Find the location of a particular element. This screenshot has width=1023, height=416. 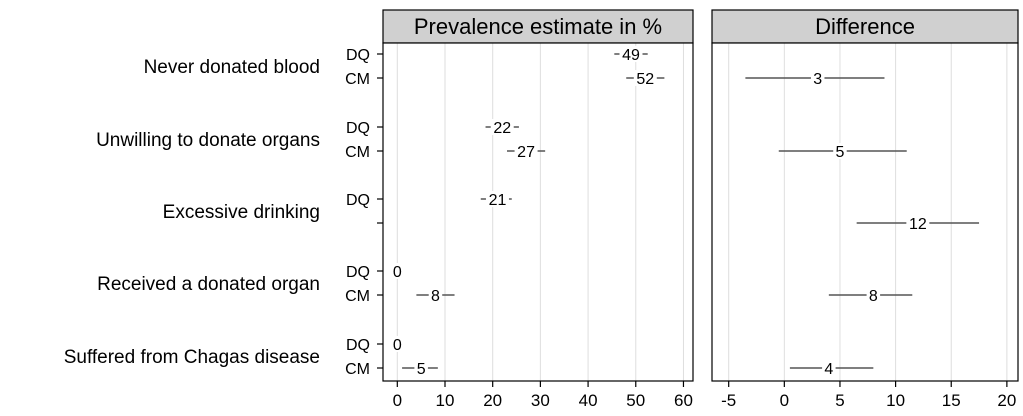

estimate-dq-point-label: 21 is located at coordinates (498, 200).